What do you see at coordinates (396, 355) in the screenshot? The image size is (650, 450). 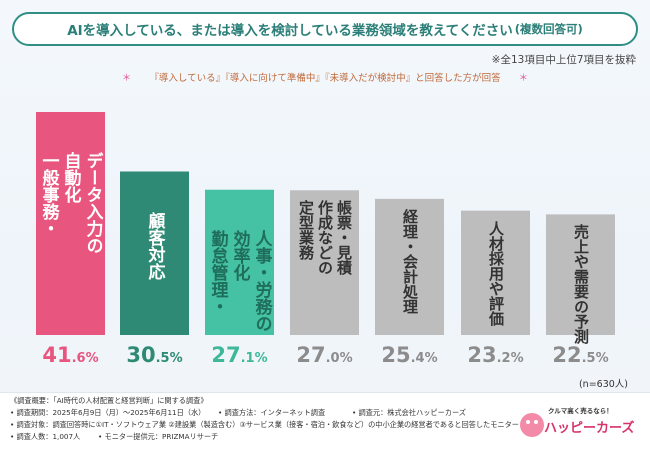 I see `value-integer: 25` at bounding box center [396, 355].